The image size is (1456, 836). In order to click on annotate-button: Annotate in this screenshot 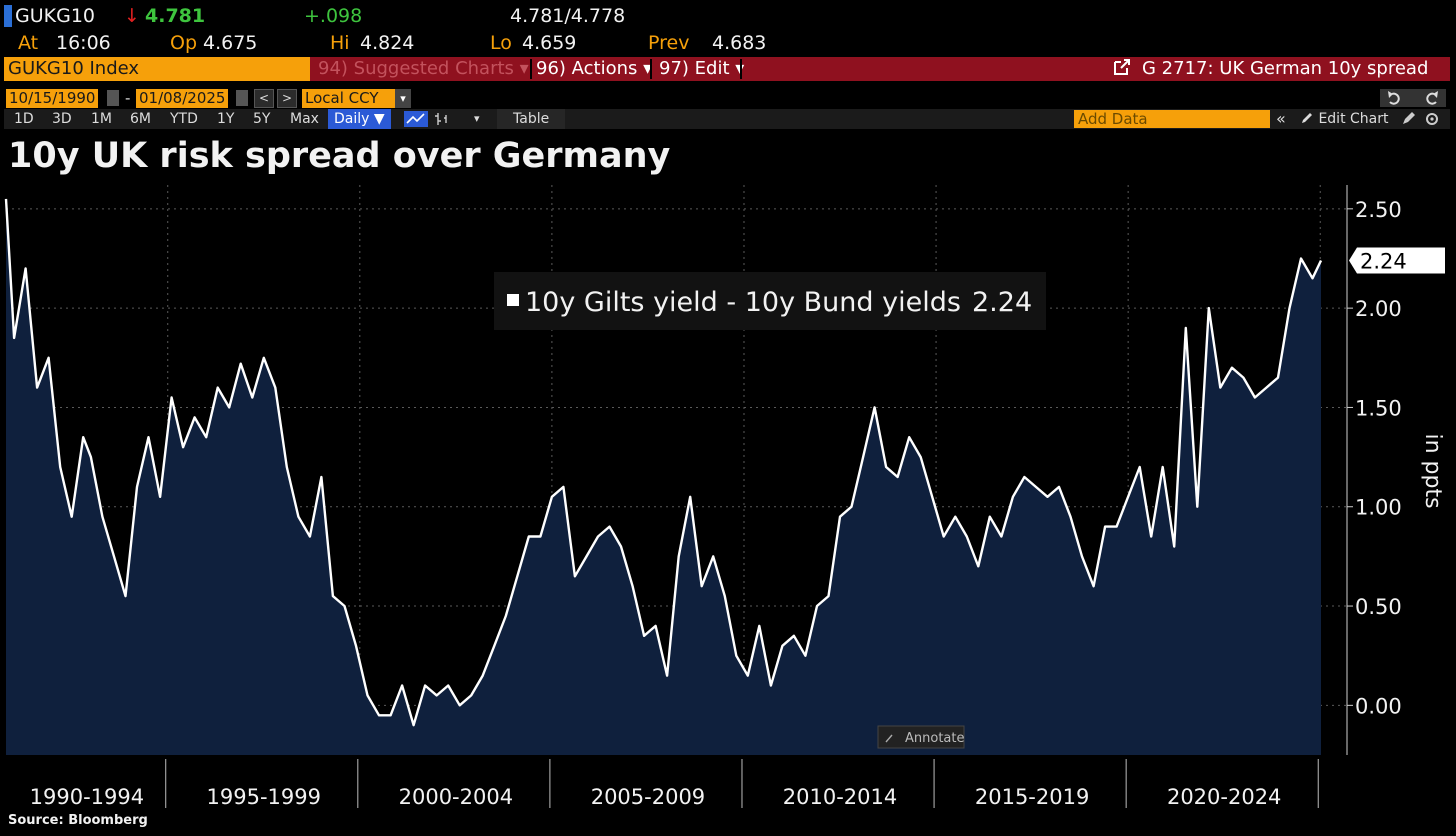, I will do `click(921, 737)`.